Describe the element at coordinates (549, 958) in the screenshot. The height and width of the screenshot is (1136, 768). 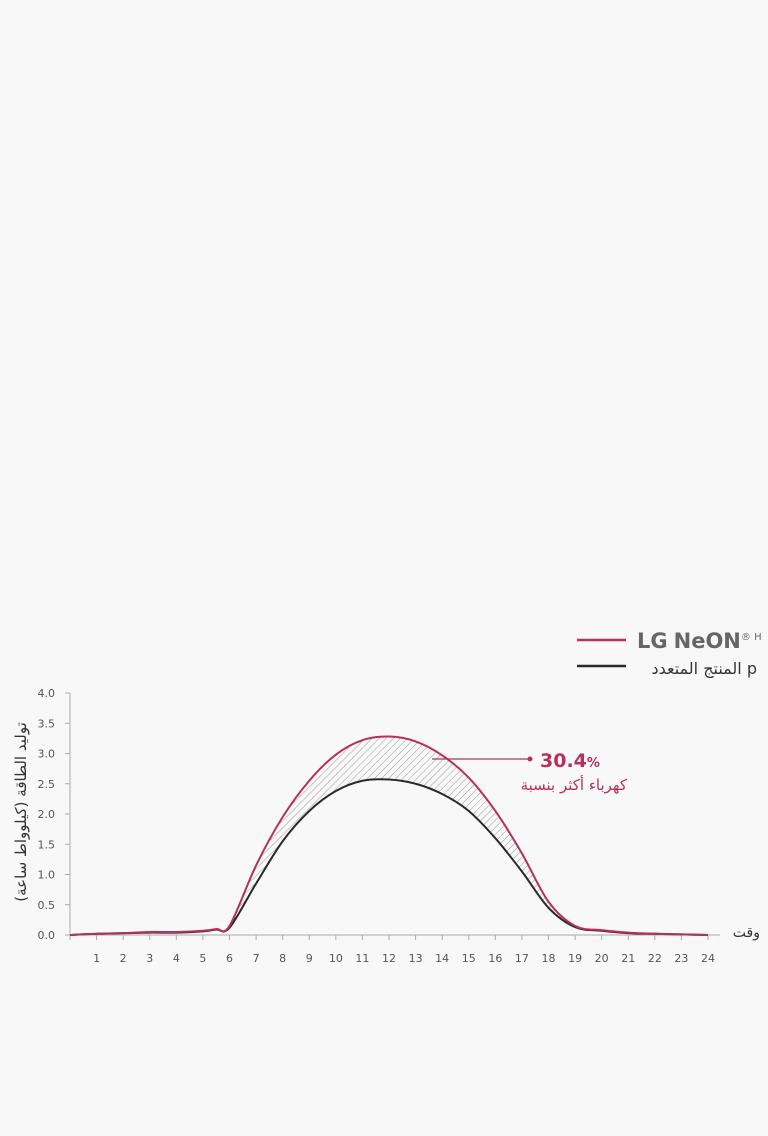
I see `x-tick-label: 18` at that location.